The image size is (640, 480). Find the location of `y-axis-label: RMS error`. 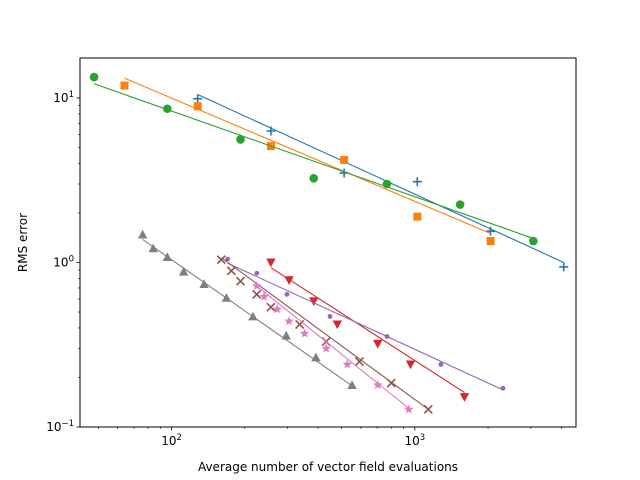

y-axis-label: RMS error is located at coordinates (23, 242).